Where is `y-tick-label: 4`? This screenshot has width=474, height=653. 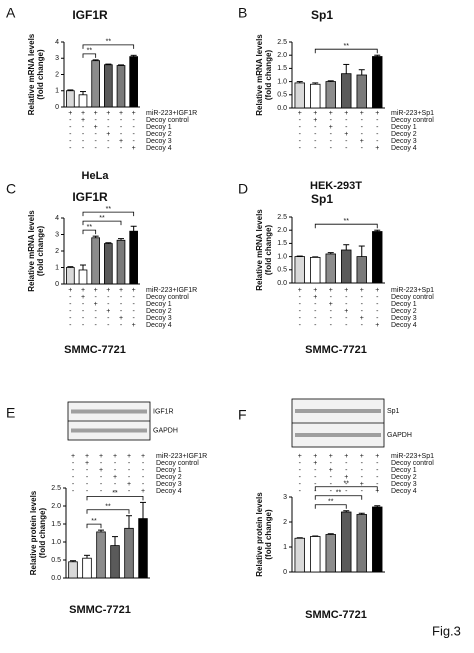 y-tick-label: 4 is located at coordinates (57, 218).